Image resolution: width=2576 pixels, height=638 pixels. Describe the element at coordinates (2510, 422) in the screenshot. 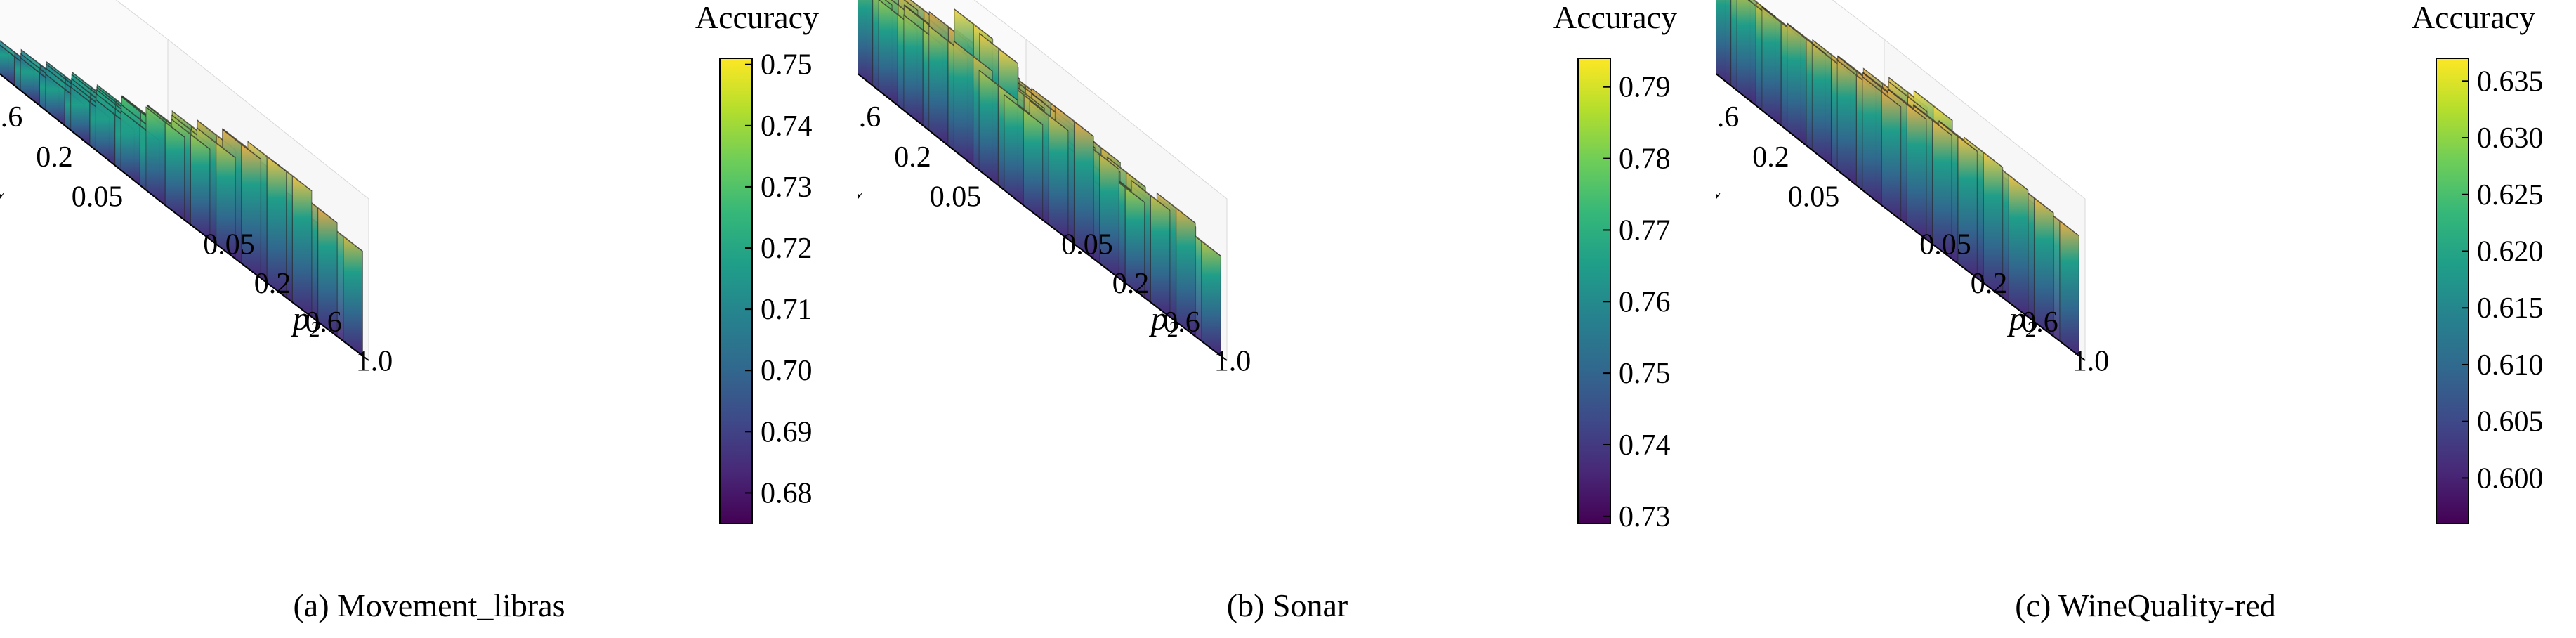

I see `colorbar-tick-label: 0.605` at that location.